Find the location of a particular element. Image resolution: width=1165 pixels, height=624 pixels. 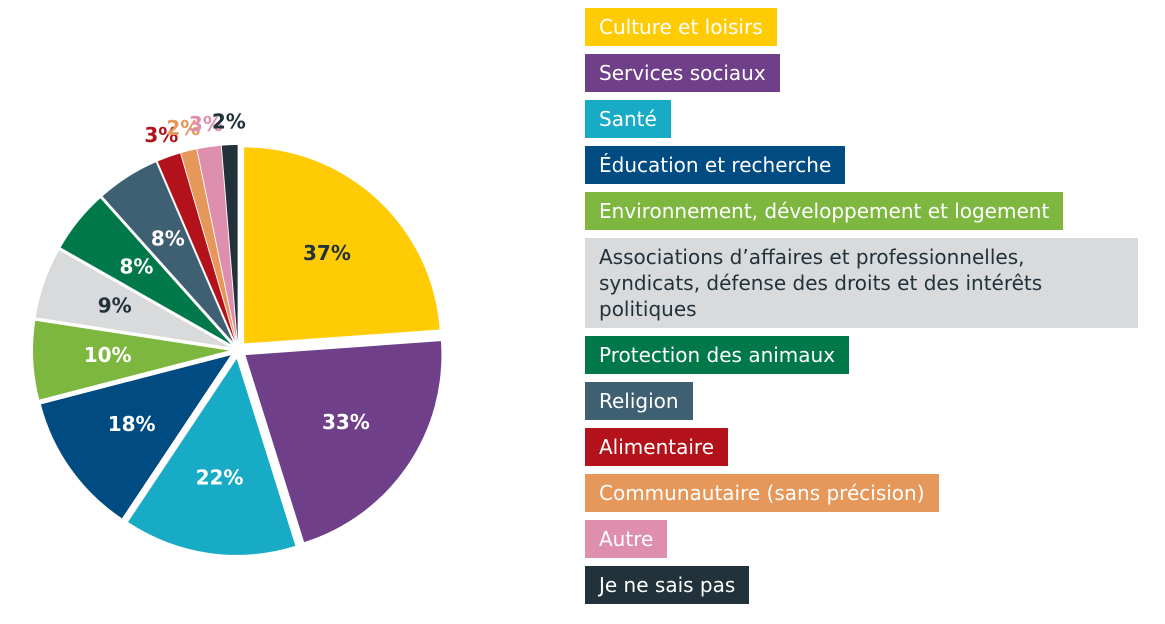

slice-label: 33% is located at coordinates (346, 422).